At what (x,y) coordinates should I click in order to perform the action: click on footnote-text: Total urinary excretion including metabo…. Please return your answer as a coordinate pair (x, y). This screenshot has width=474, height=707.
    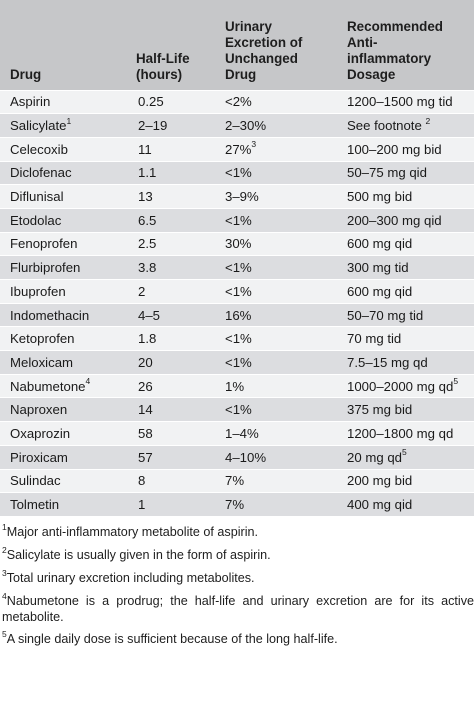
    Looking at the image, I should click on (130, 578).